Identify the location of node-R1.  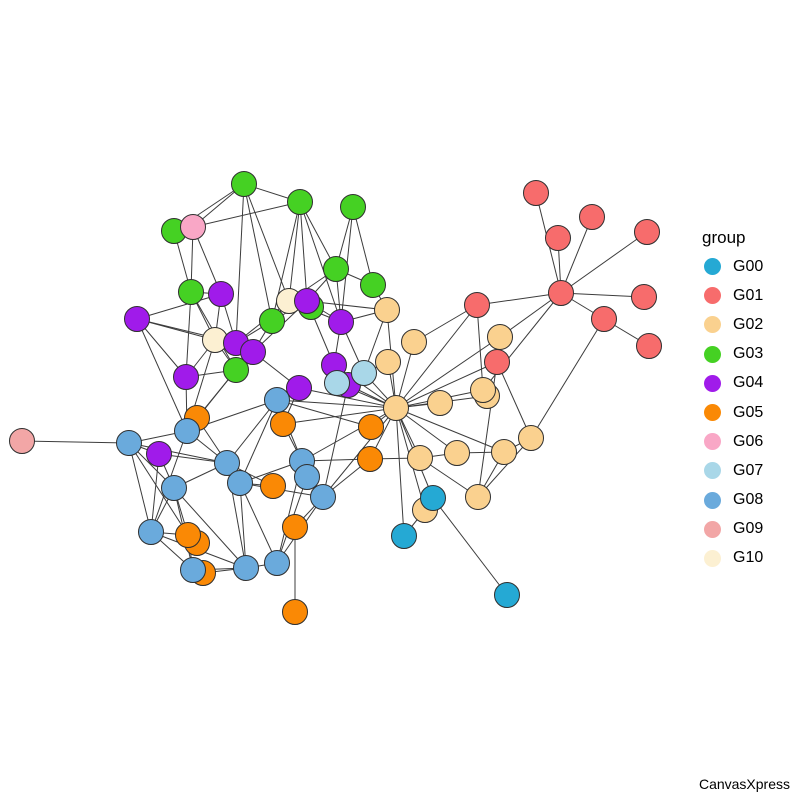
(536, 193).